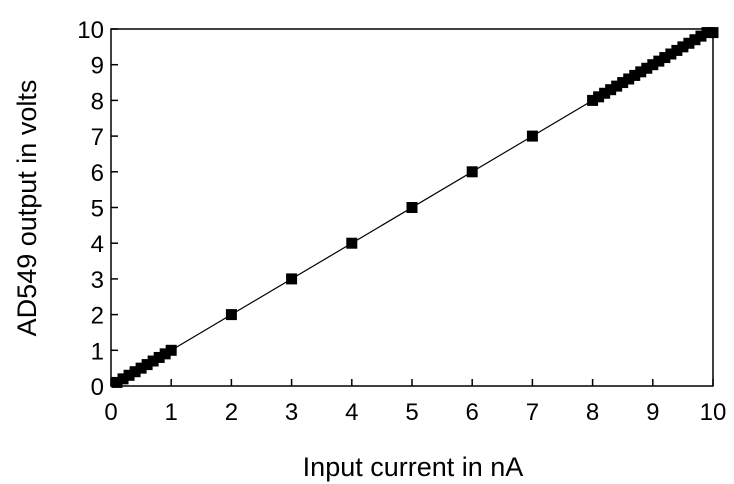 The image size is (734, 484). I want to click on x-axis-title: Input current in nA, so click(413, 467).